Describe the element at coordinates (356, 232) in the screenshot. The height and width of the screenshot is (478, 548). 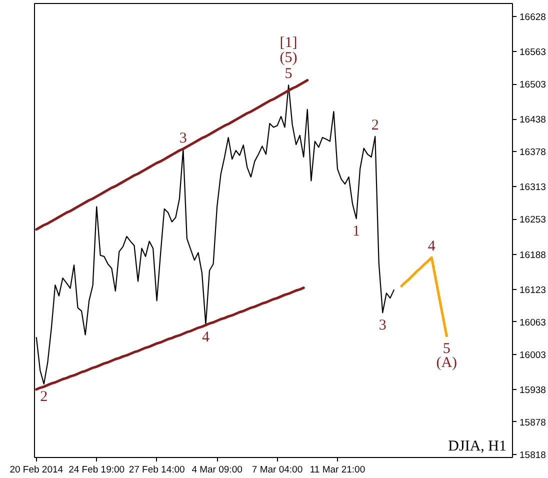
I see `annotation: 1` at that location.